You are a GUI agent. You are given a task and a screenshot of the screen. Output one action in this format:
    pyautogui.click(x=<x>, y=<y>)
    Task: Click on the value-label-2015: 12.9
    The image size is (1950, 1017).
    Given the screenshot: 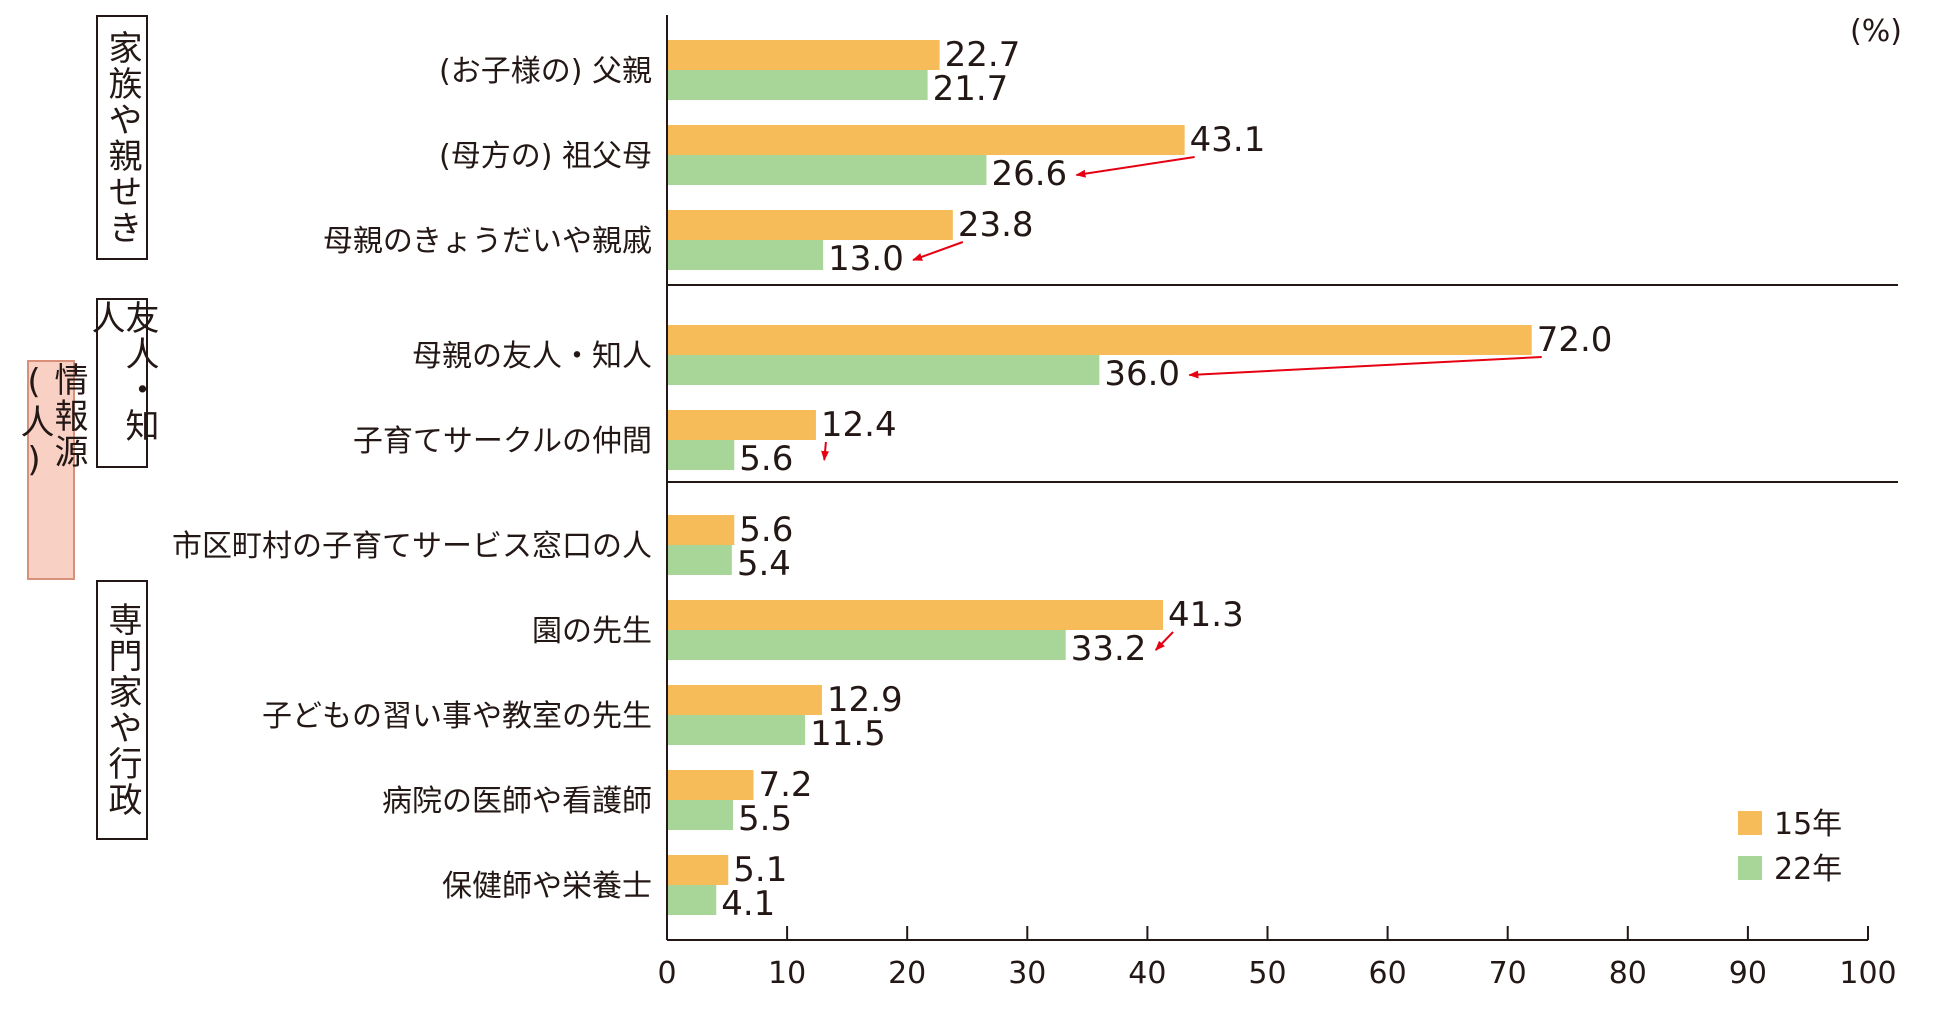 What is the action you would take?
    pyautogui.click(x=865, y=700)
    